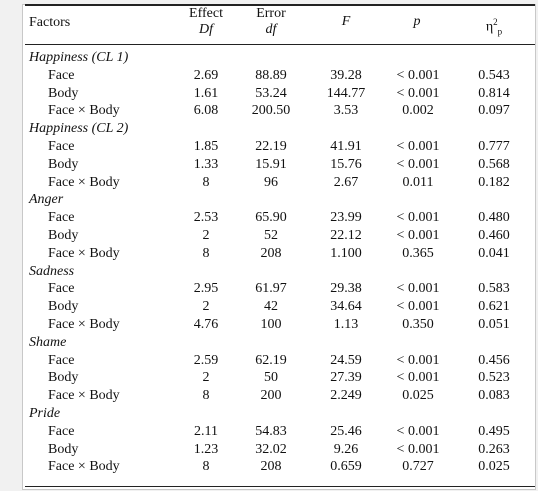 The image size is (538, 491). Describe the element at coordinates (346, 396) in the screenshot. I see `f-value-cell: 2.249` at that location.